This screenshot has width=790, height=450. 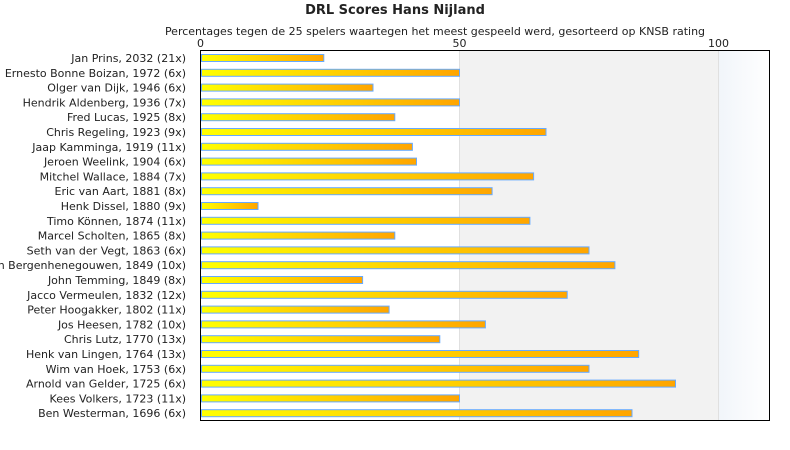 I want to click on category-label: Jacco Vermeulen, 1832 (12x), so click(x=106, y=295).